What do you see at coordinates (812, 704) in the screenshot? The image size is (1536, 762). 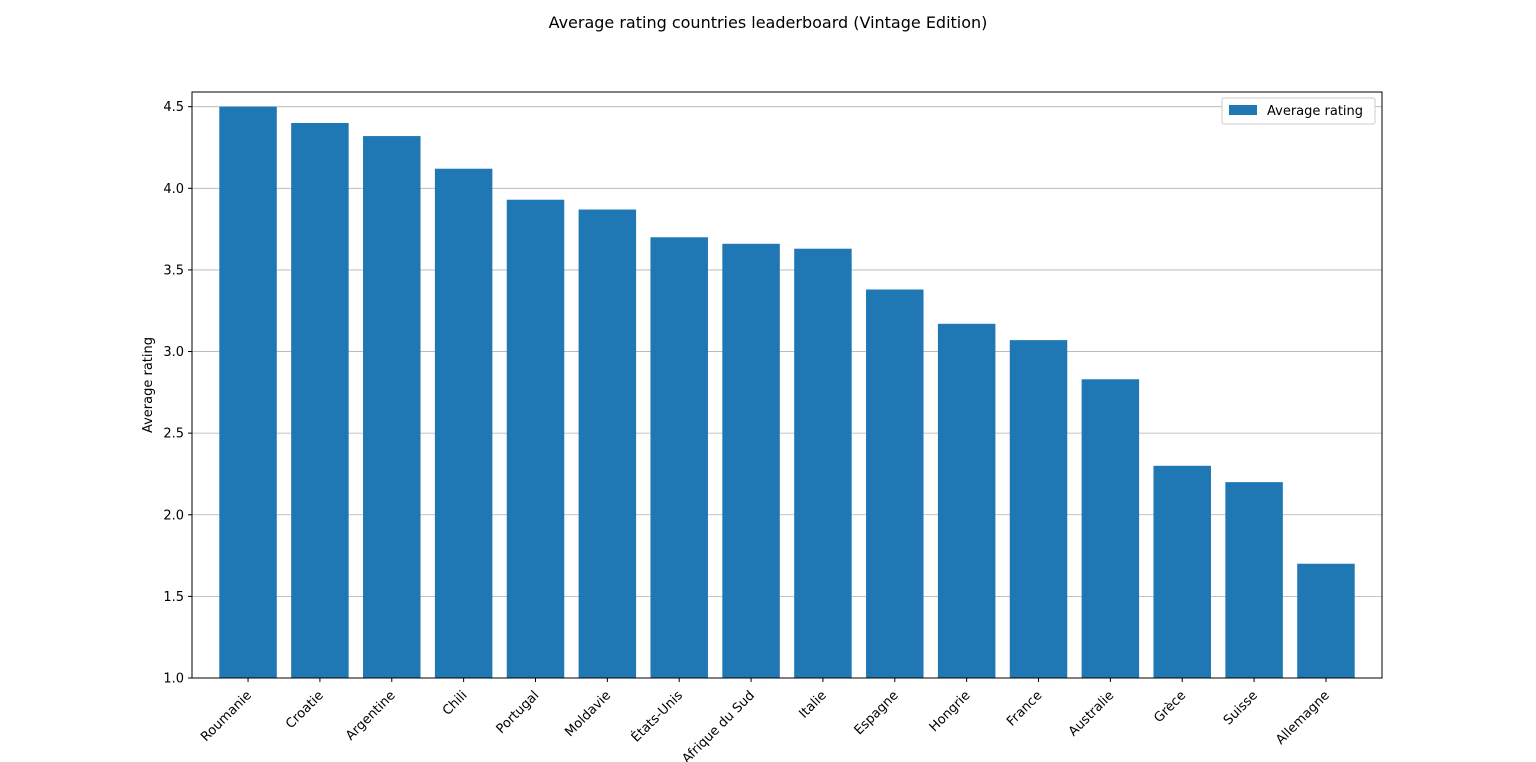 I see `x-tick-label-8: Italie` at bounding box center [812, 704].